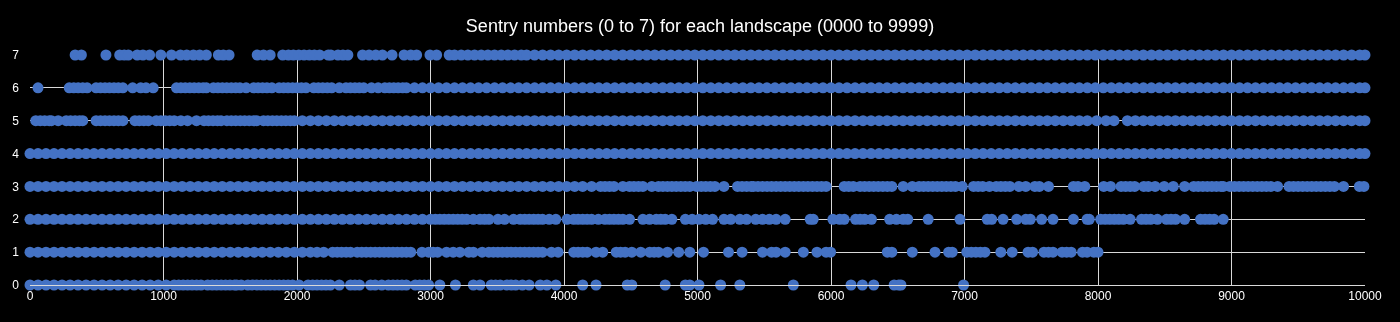 Image resolution: width=1400 pixels, height=322 pixels. Describe the element at coordinates (700, 26) in the screenshot. I see `chart-title: Sentry numbers (0 to 7) for each landscape (0000 to 9999)` at that location.